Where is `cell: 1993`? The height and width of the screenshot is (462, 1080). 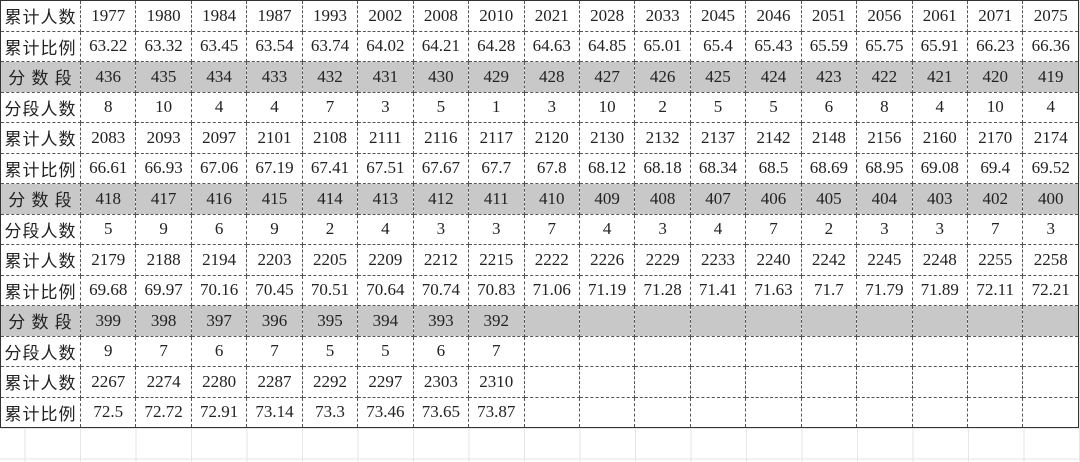
cell: 1993 is located at coordinates (330, 16).